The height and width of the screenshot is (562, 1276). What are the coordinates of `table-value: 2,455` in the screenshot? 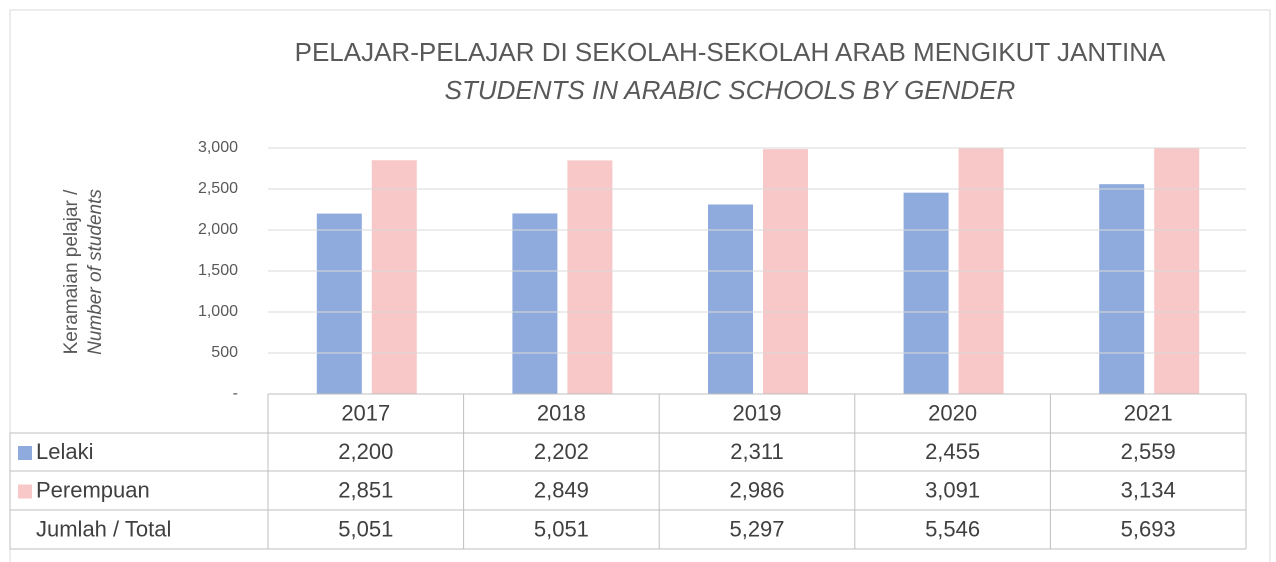 It's located at (952, 451).